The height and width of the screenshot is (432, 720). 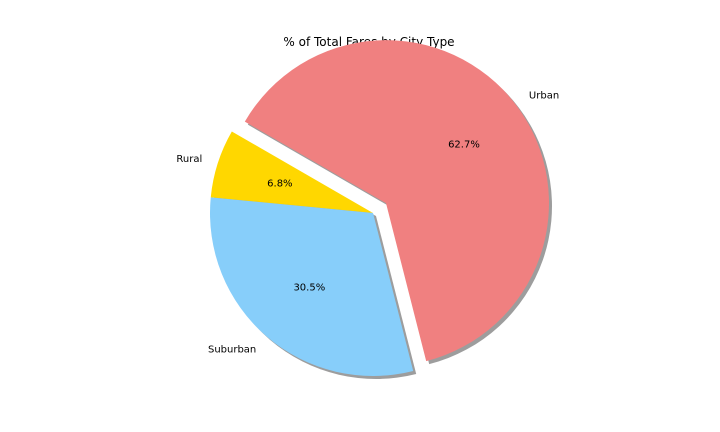 What do you see at coordinates (291, 172) in the screenshot?
I see `pie-slice-rural` at bounding box center [291, 172].